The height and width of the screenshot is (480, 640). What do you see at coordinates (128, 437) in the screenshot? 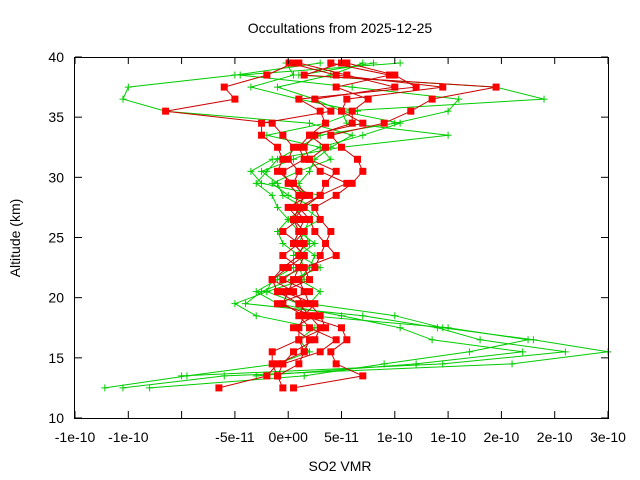
I see `x-tick-label: -1e-10` at bounding box center [128, 437].